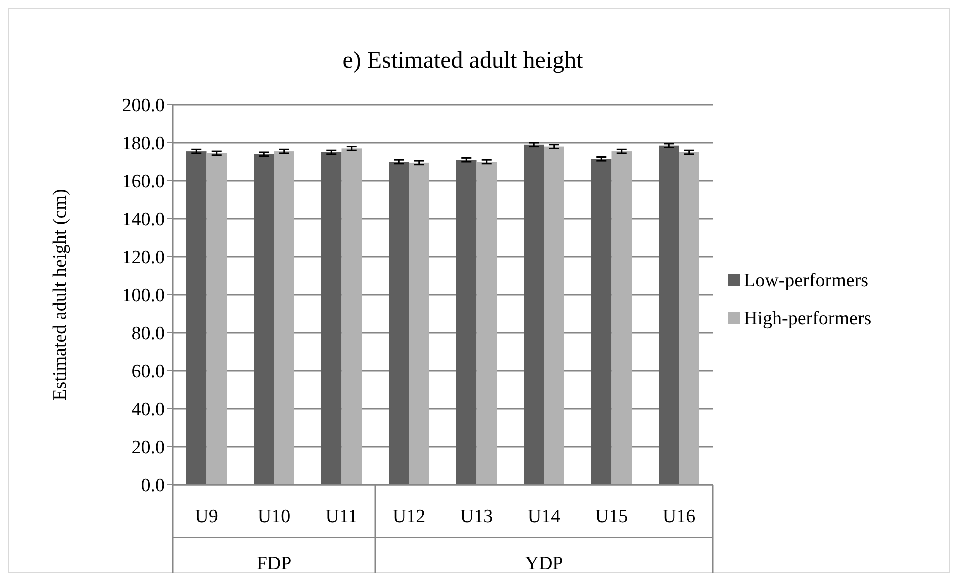 The width and height of the screenshot is (958, 581). Describe the element at coordinates (148, 372) in the screenshot. I see `y-tick-label: 60.0` at that location.